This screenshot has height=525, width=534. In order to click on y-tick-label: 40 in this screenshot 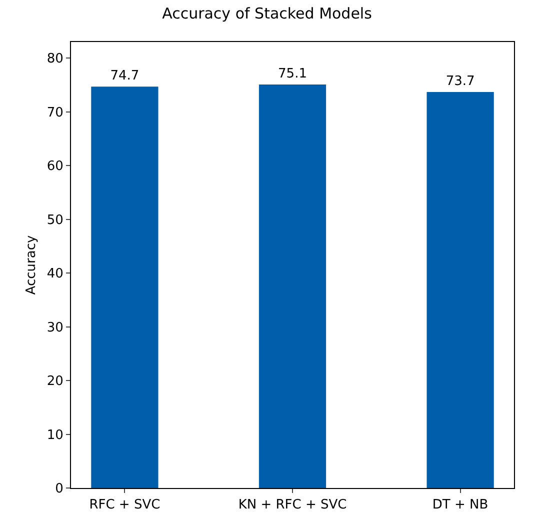, I will do `click(55, 274)`.